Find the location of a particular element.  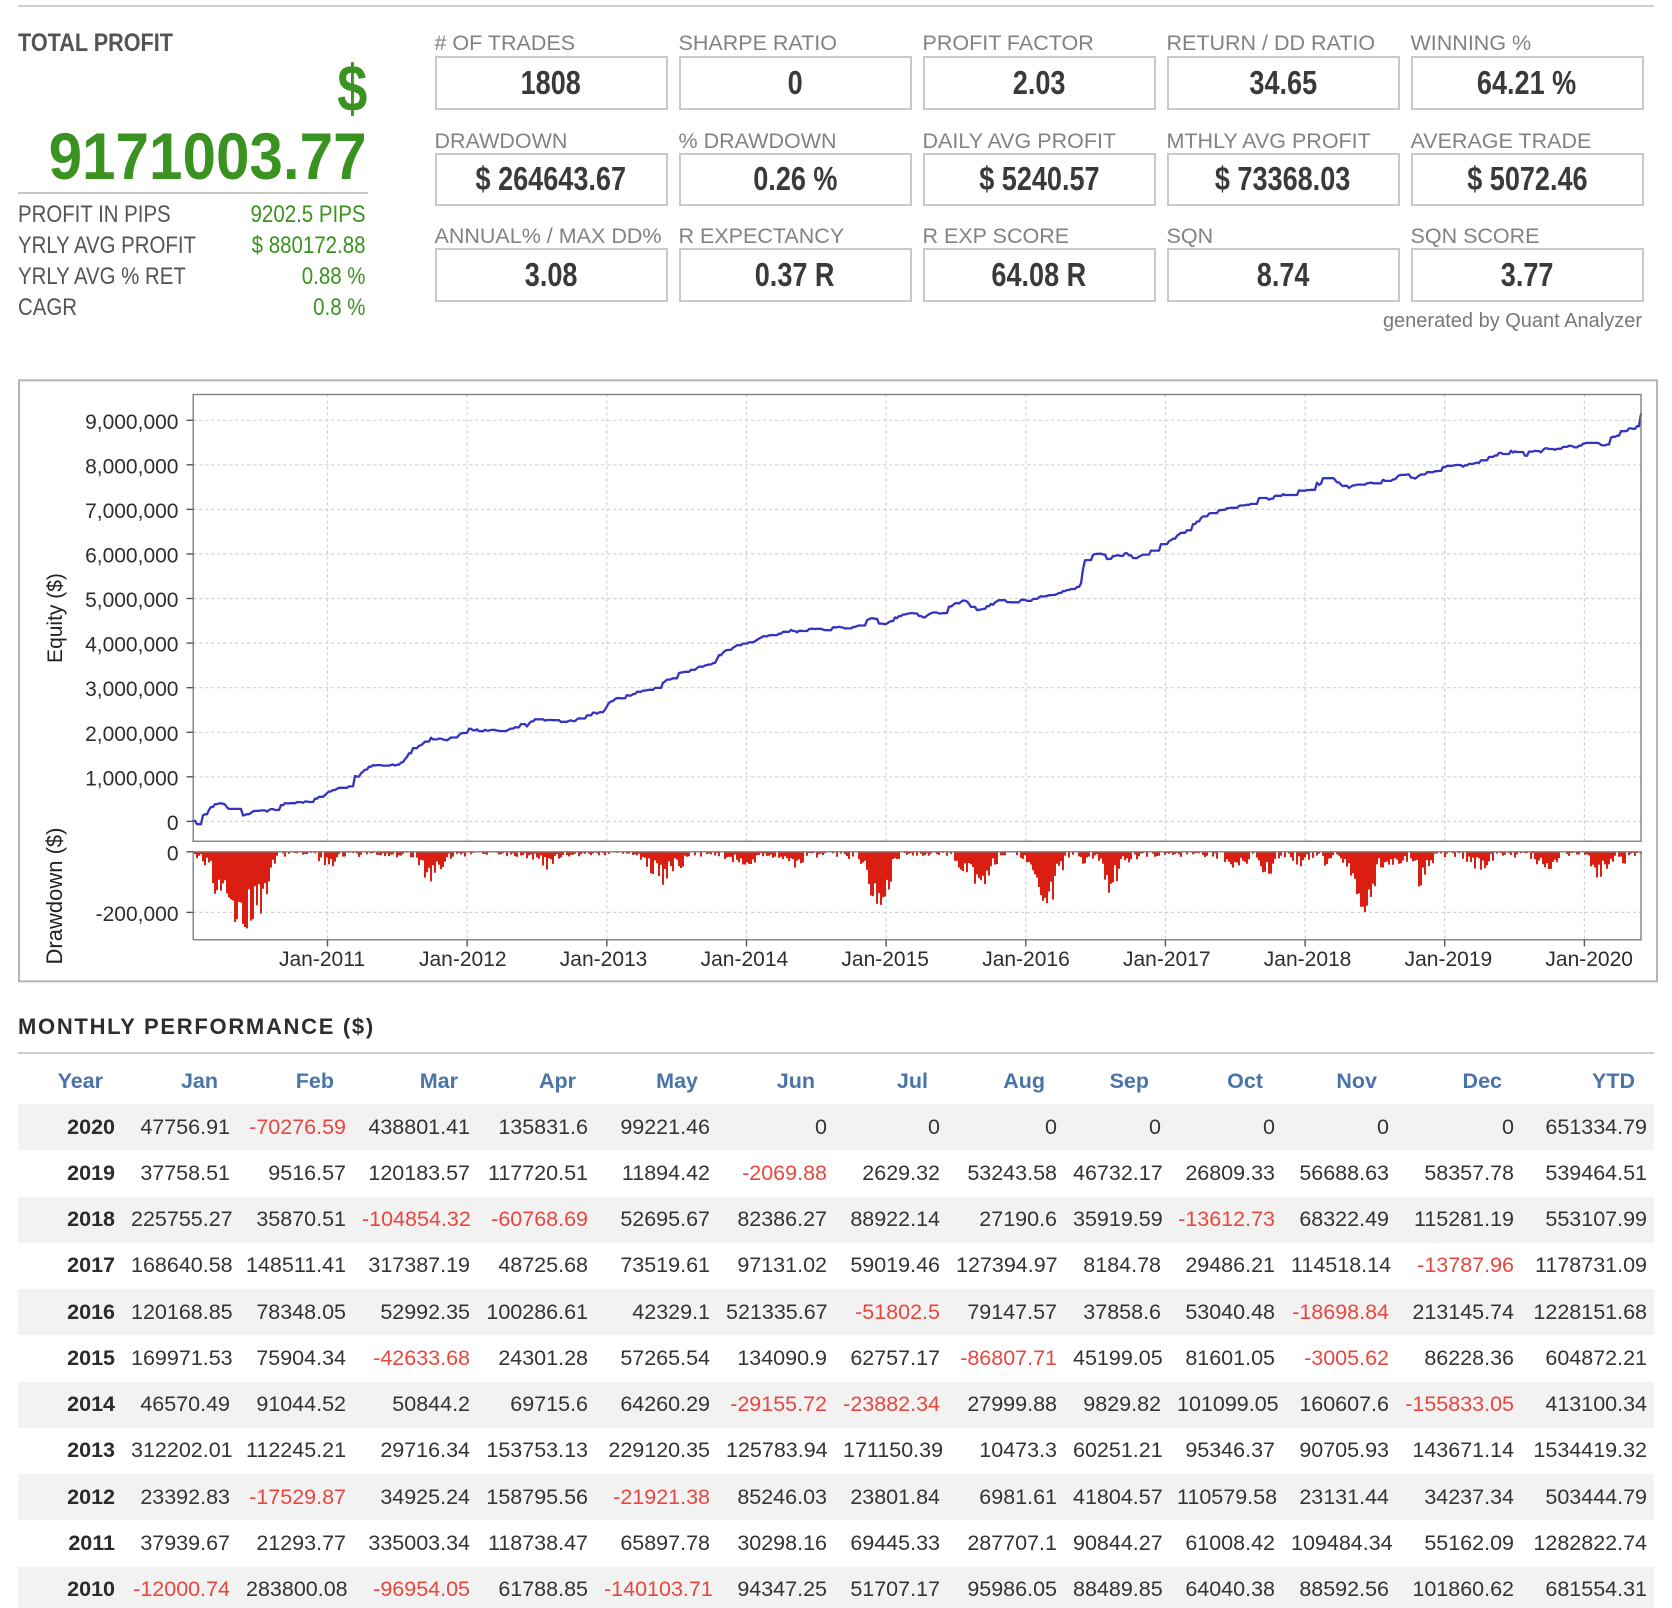

svg-text: 3,000,000 is located at coordinates (131, 689).